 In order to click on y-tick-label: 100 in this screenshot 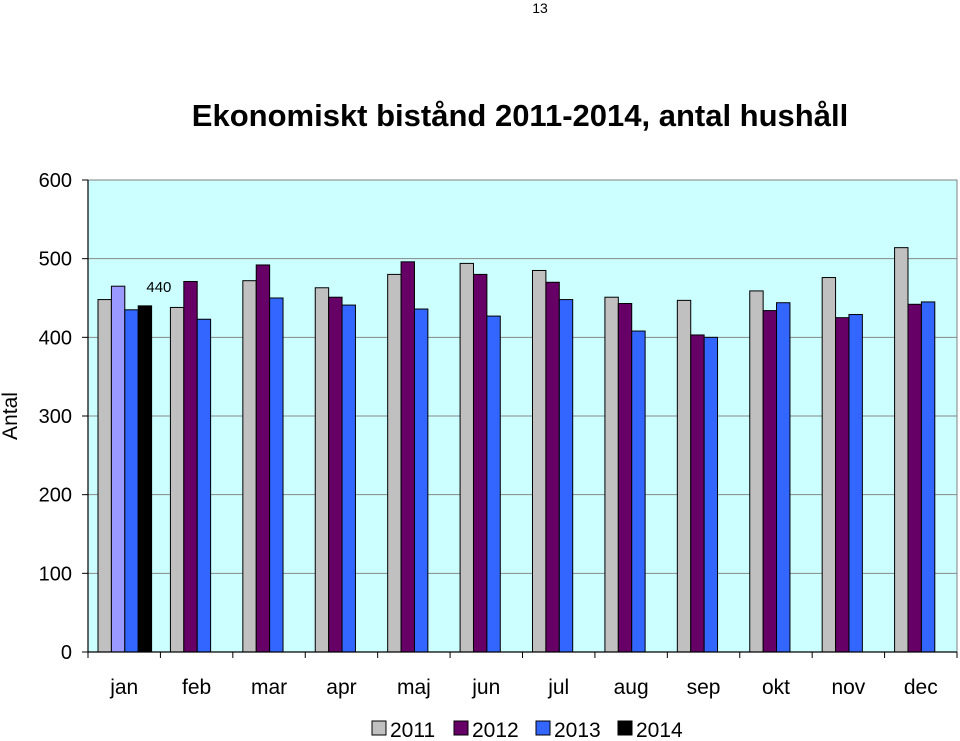, I will do `click(55, 574)`.